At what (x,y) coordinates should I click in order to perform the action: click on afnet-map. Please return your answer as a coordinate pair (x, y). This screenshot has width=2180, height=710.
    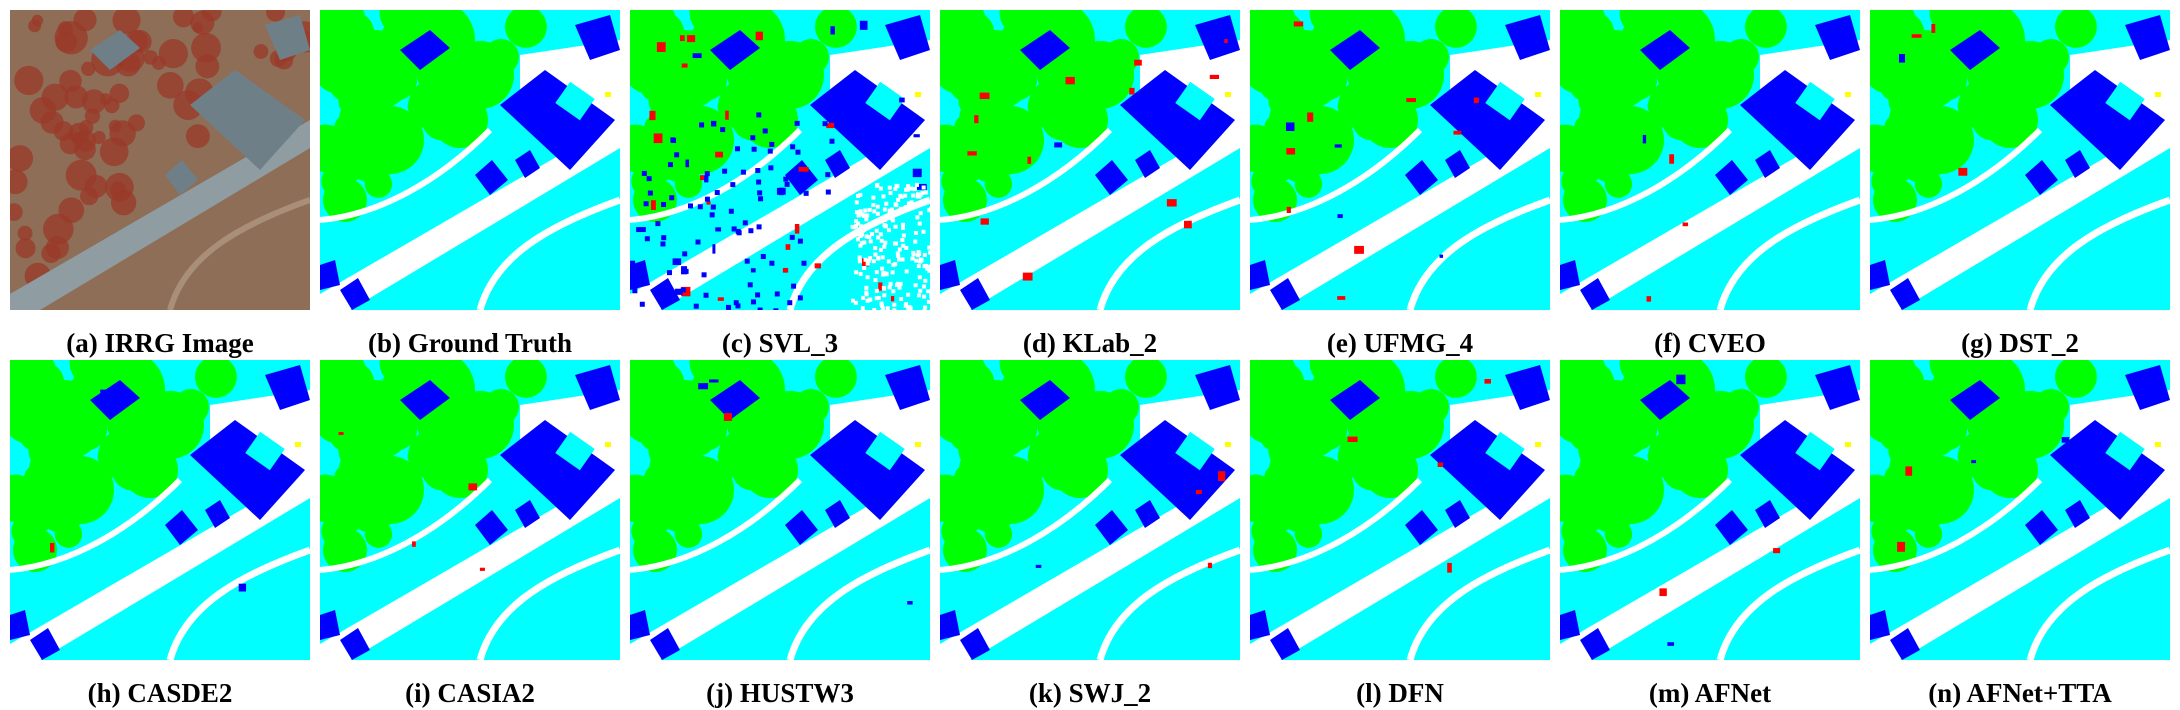
    Looking at the image, I should click on (1710, 510).